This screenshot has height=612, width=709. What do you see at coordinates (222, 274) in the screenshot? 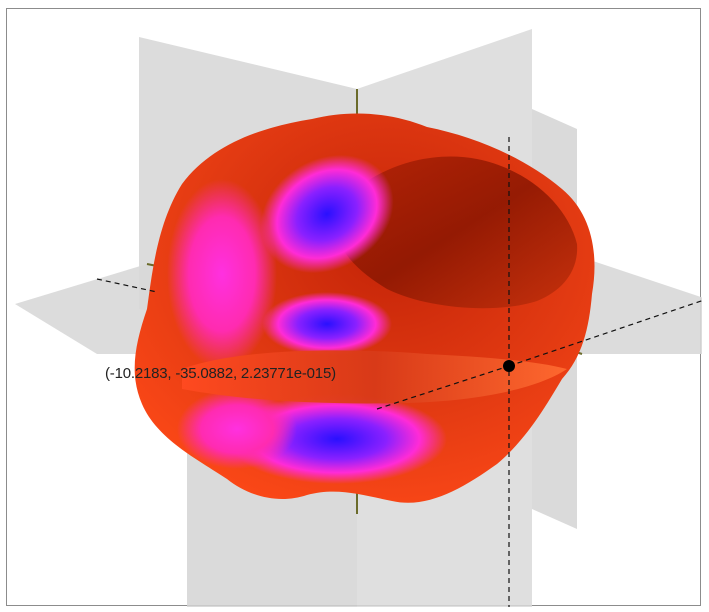
I see `surface-shade-magenta-left` at bounding box center [222, 274].